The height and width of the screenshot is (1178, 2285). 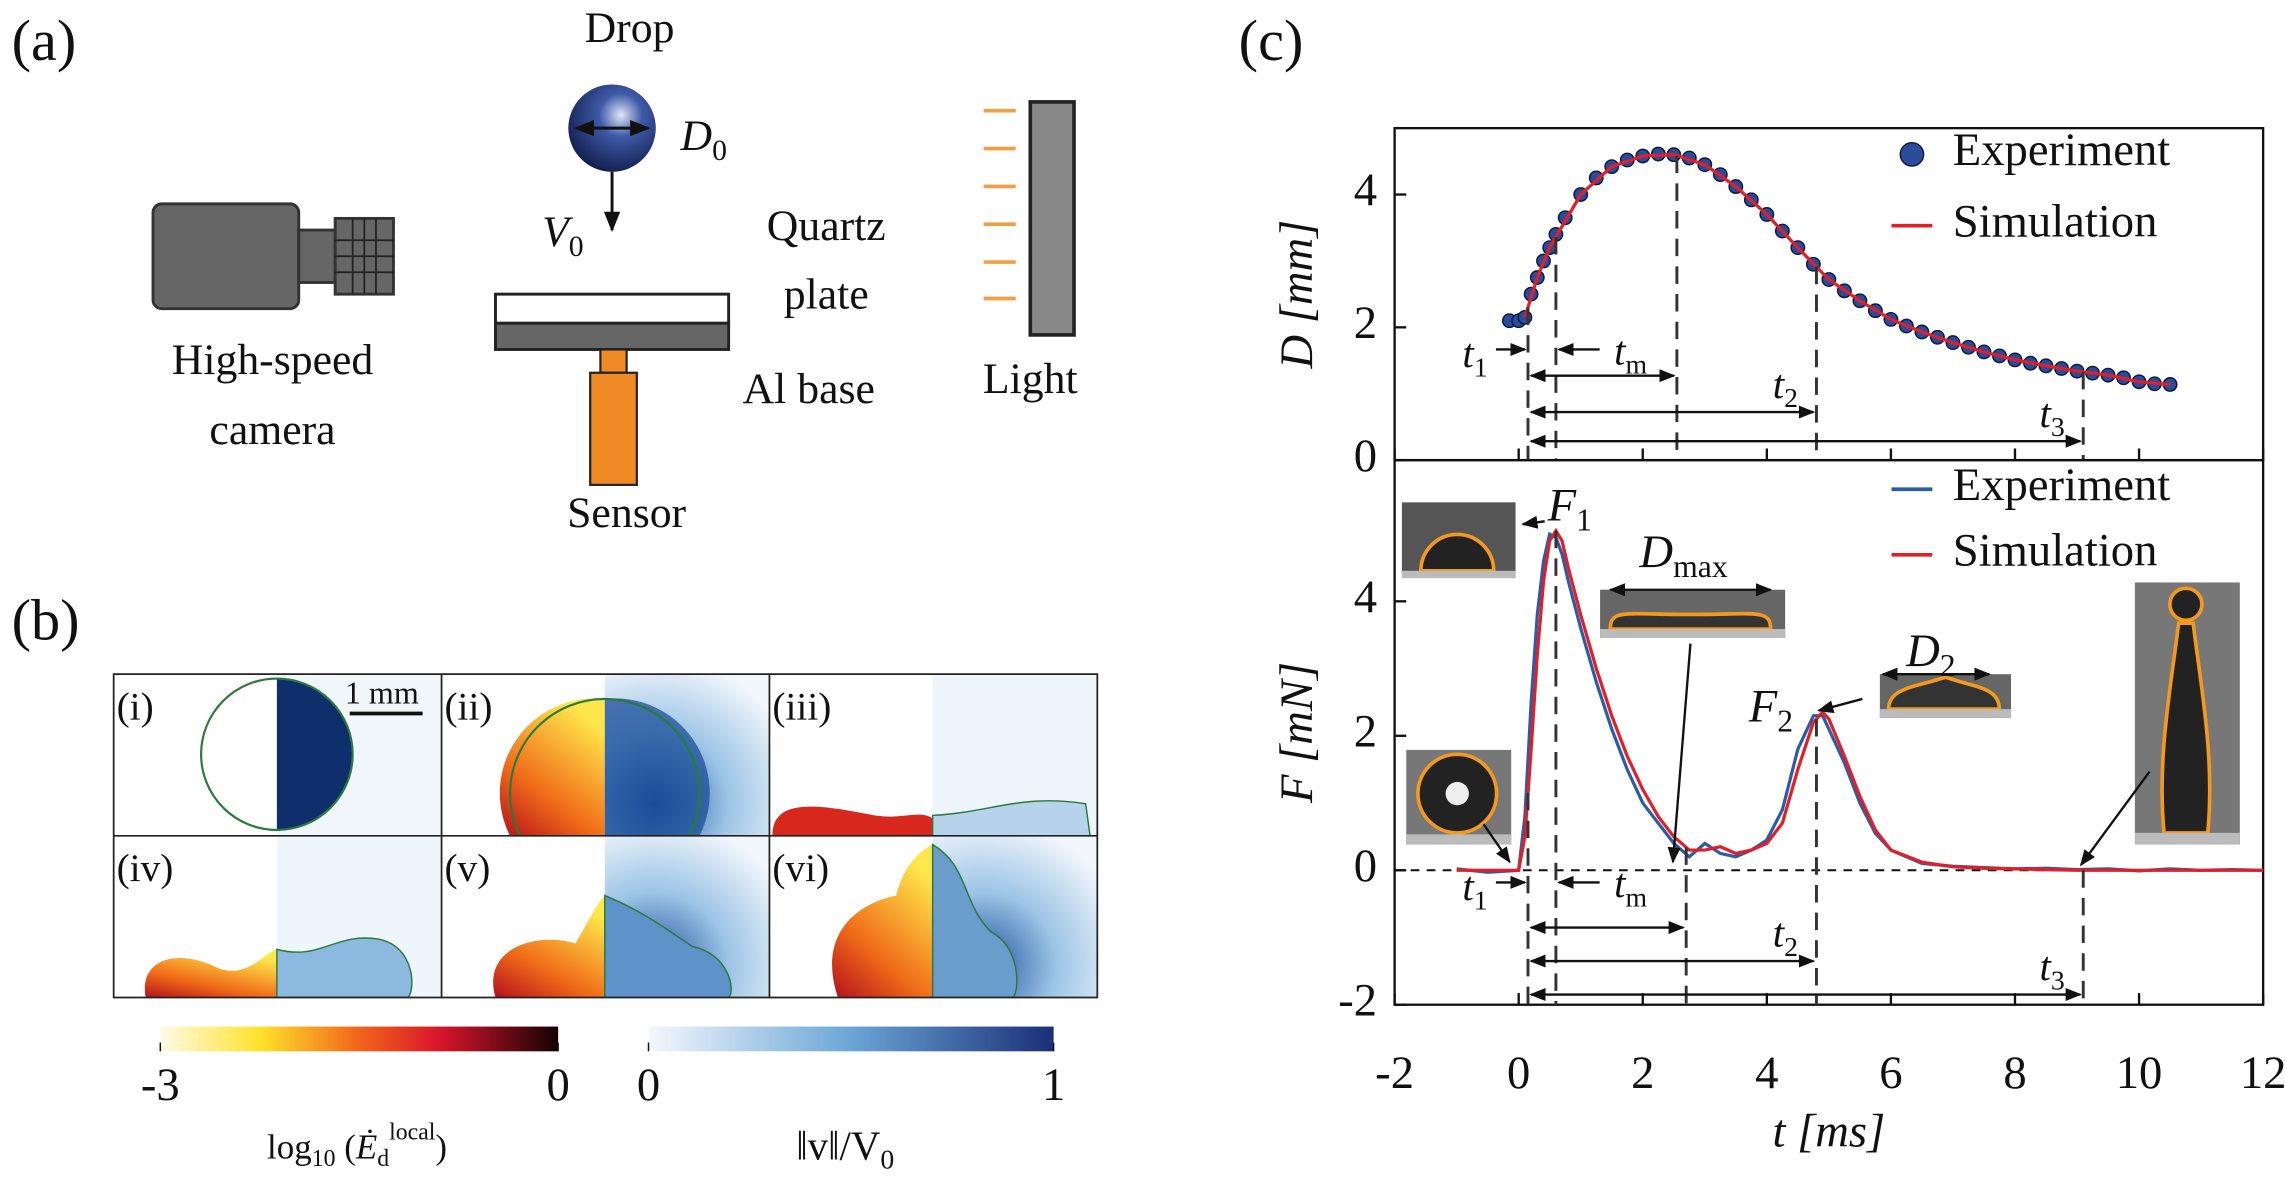 I want to click on math-part: d, so click(x=383, y=1159).